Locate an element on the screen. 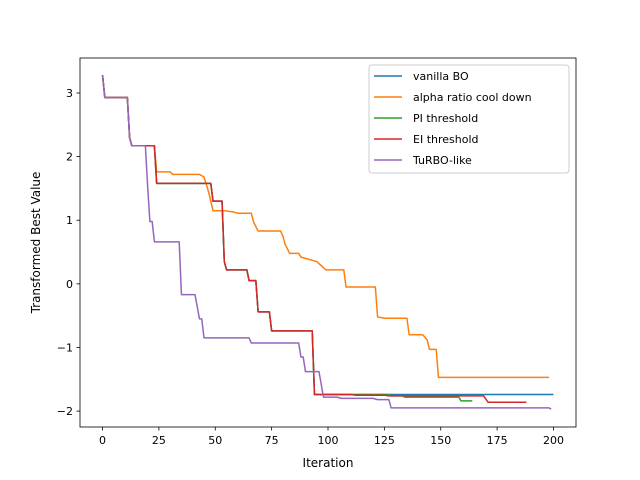  legend-label-1: alpha ratio cool down is located at coordinates (472, 97).